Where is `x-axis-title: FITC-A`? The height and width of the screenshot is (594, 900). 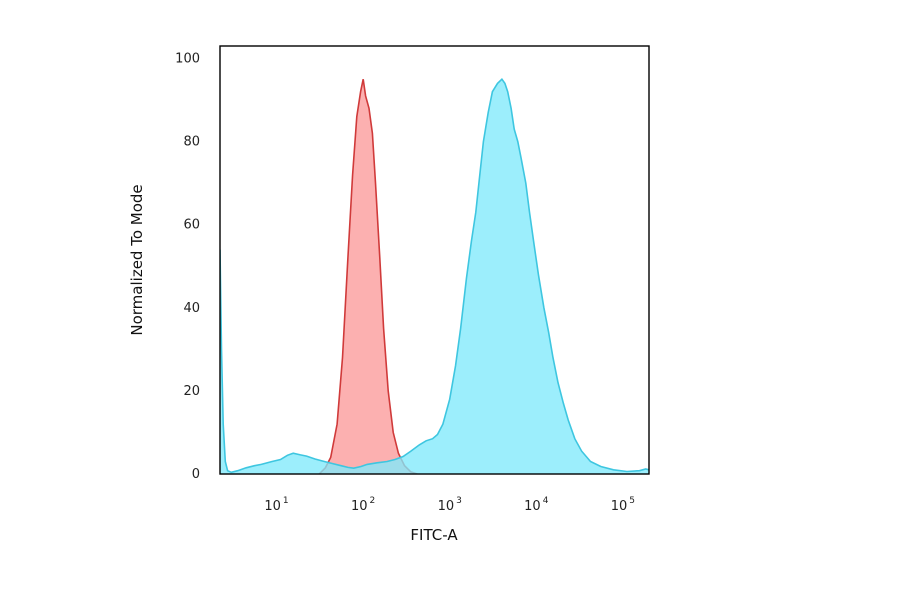 x-axis-title: FITC-A is located at coordinates (434, 535).